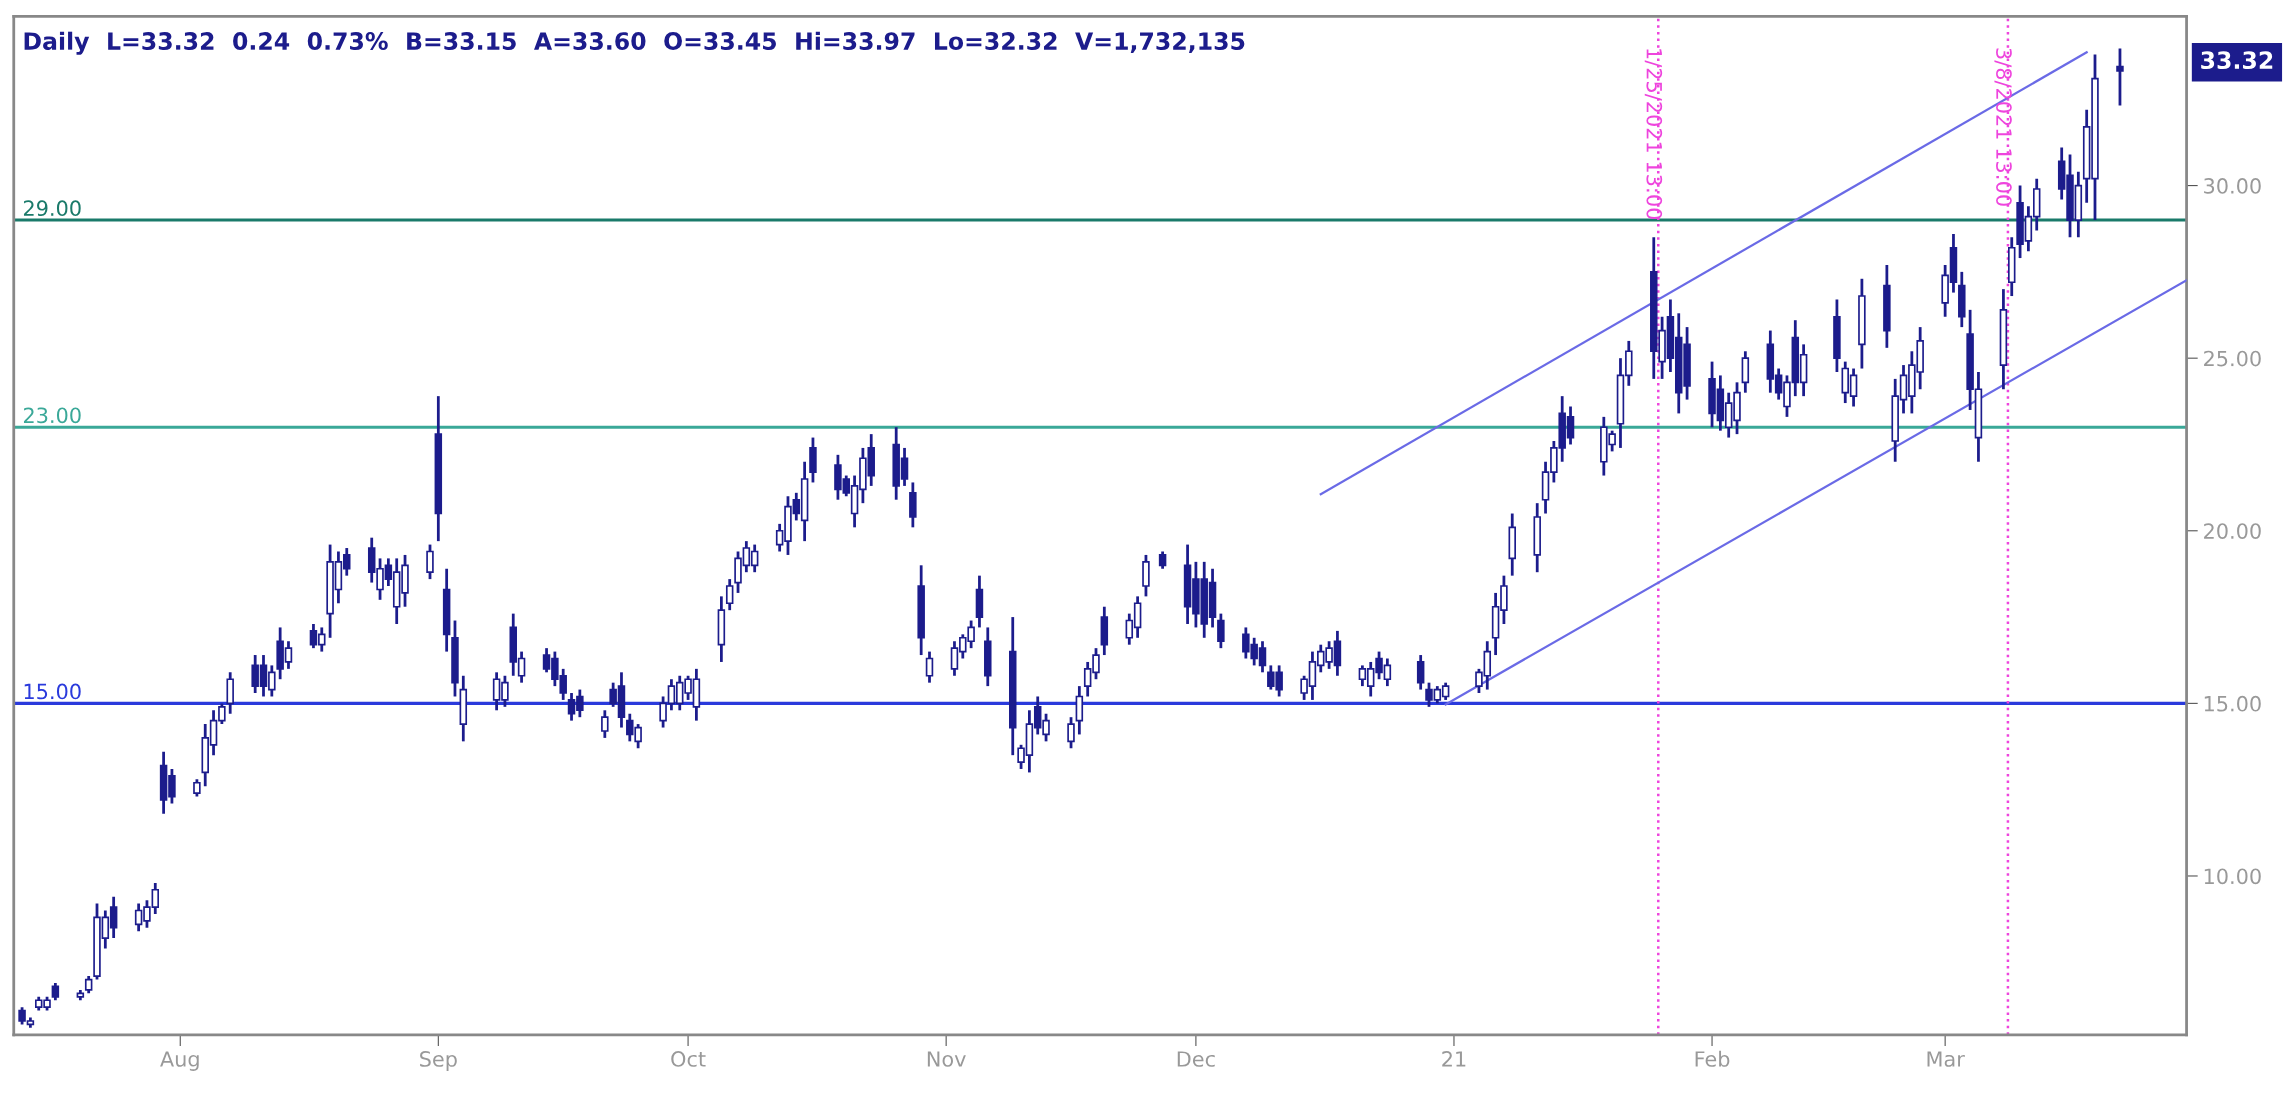  I want to click on x-tick-label: Mar, so click(1946, 1059).